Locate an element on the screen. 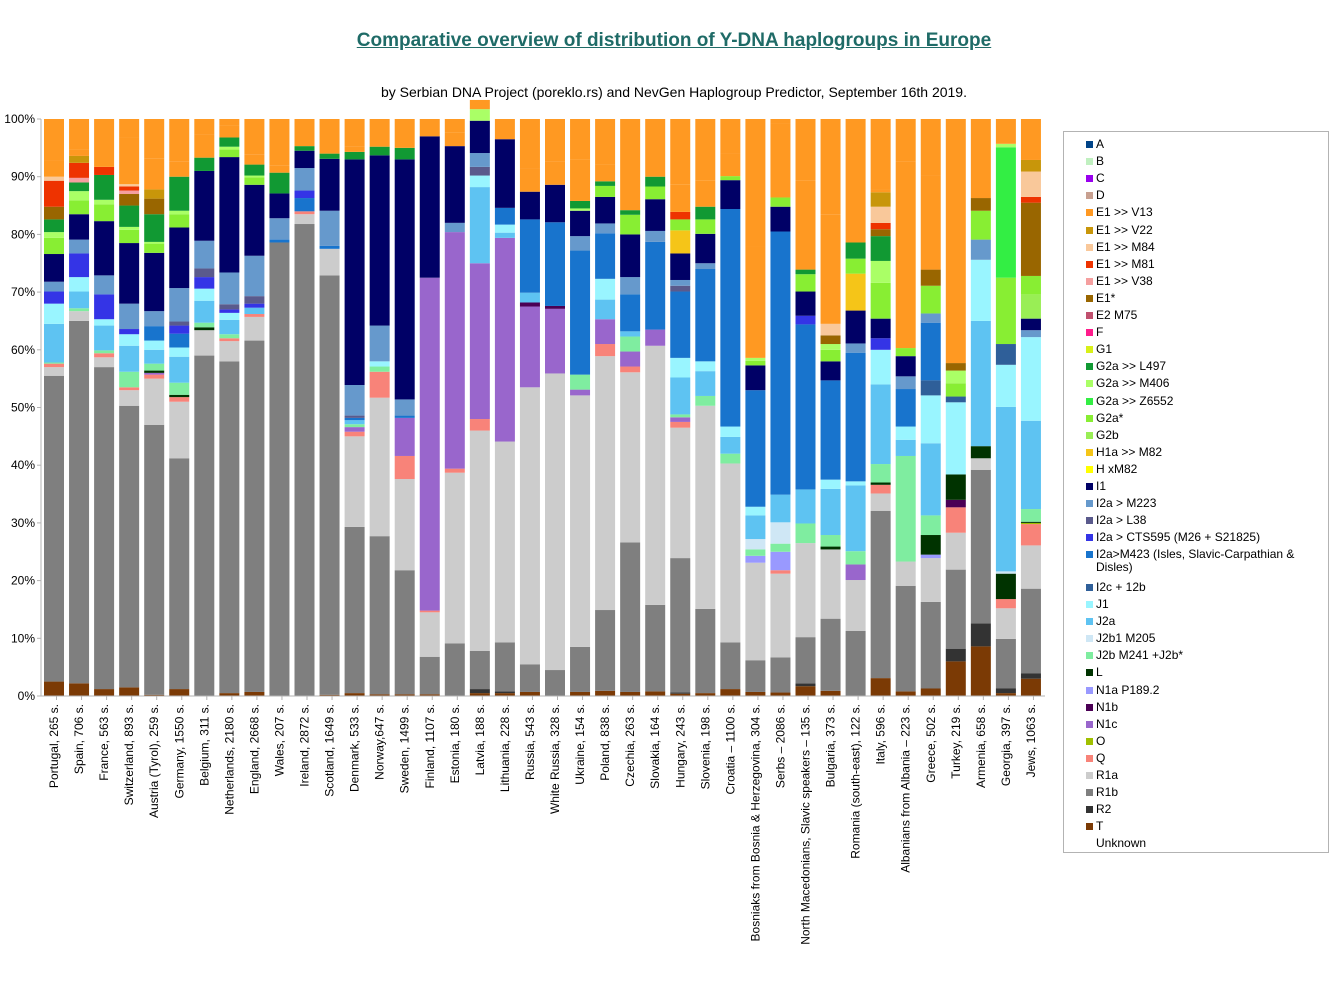 Image resolution: width=1337 pixels, height=985 pixels. legend-item: J1 is located at coordinates (1102, 604).